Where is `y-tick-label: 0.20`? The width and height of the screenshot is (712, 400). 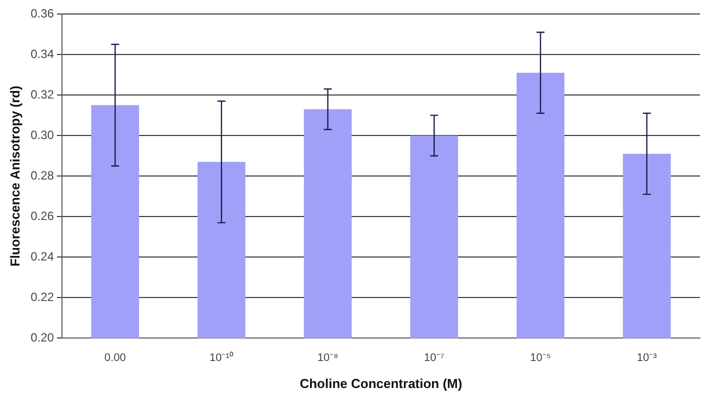 y-tick-label: 0.20 is located at coordinates (42, 337).